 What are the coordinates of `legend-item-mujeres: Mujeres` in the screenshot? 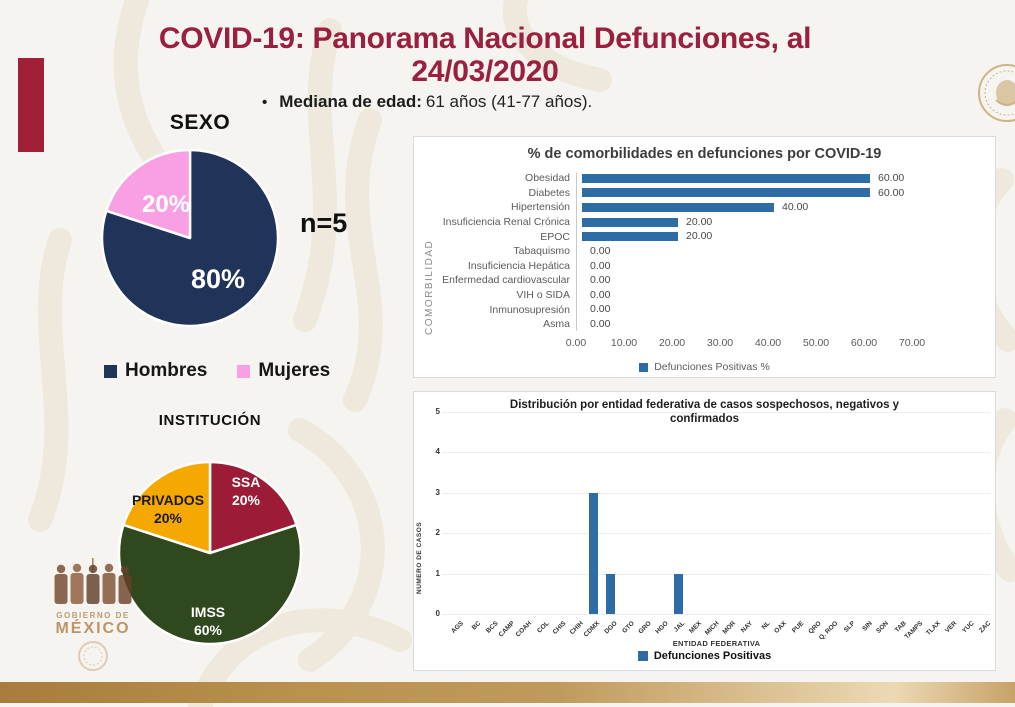 It's located at (283, 371).